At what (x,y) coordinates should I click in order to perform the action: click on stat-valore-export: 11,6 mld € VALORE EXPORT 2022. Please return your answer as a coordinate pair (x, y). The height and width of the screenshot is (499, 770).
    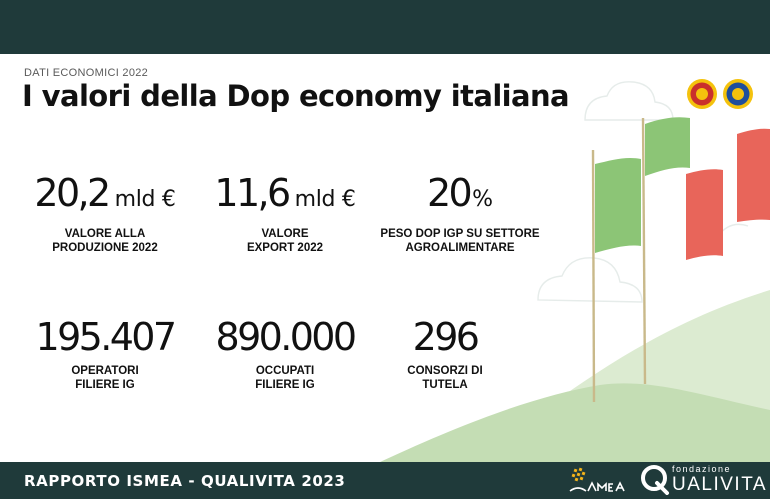
    Looking at the image, I should click on (285, 212).